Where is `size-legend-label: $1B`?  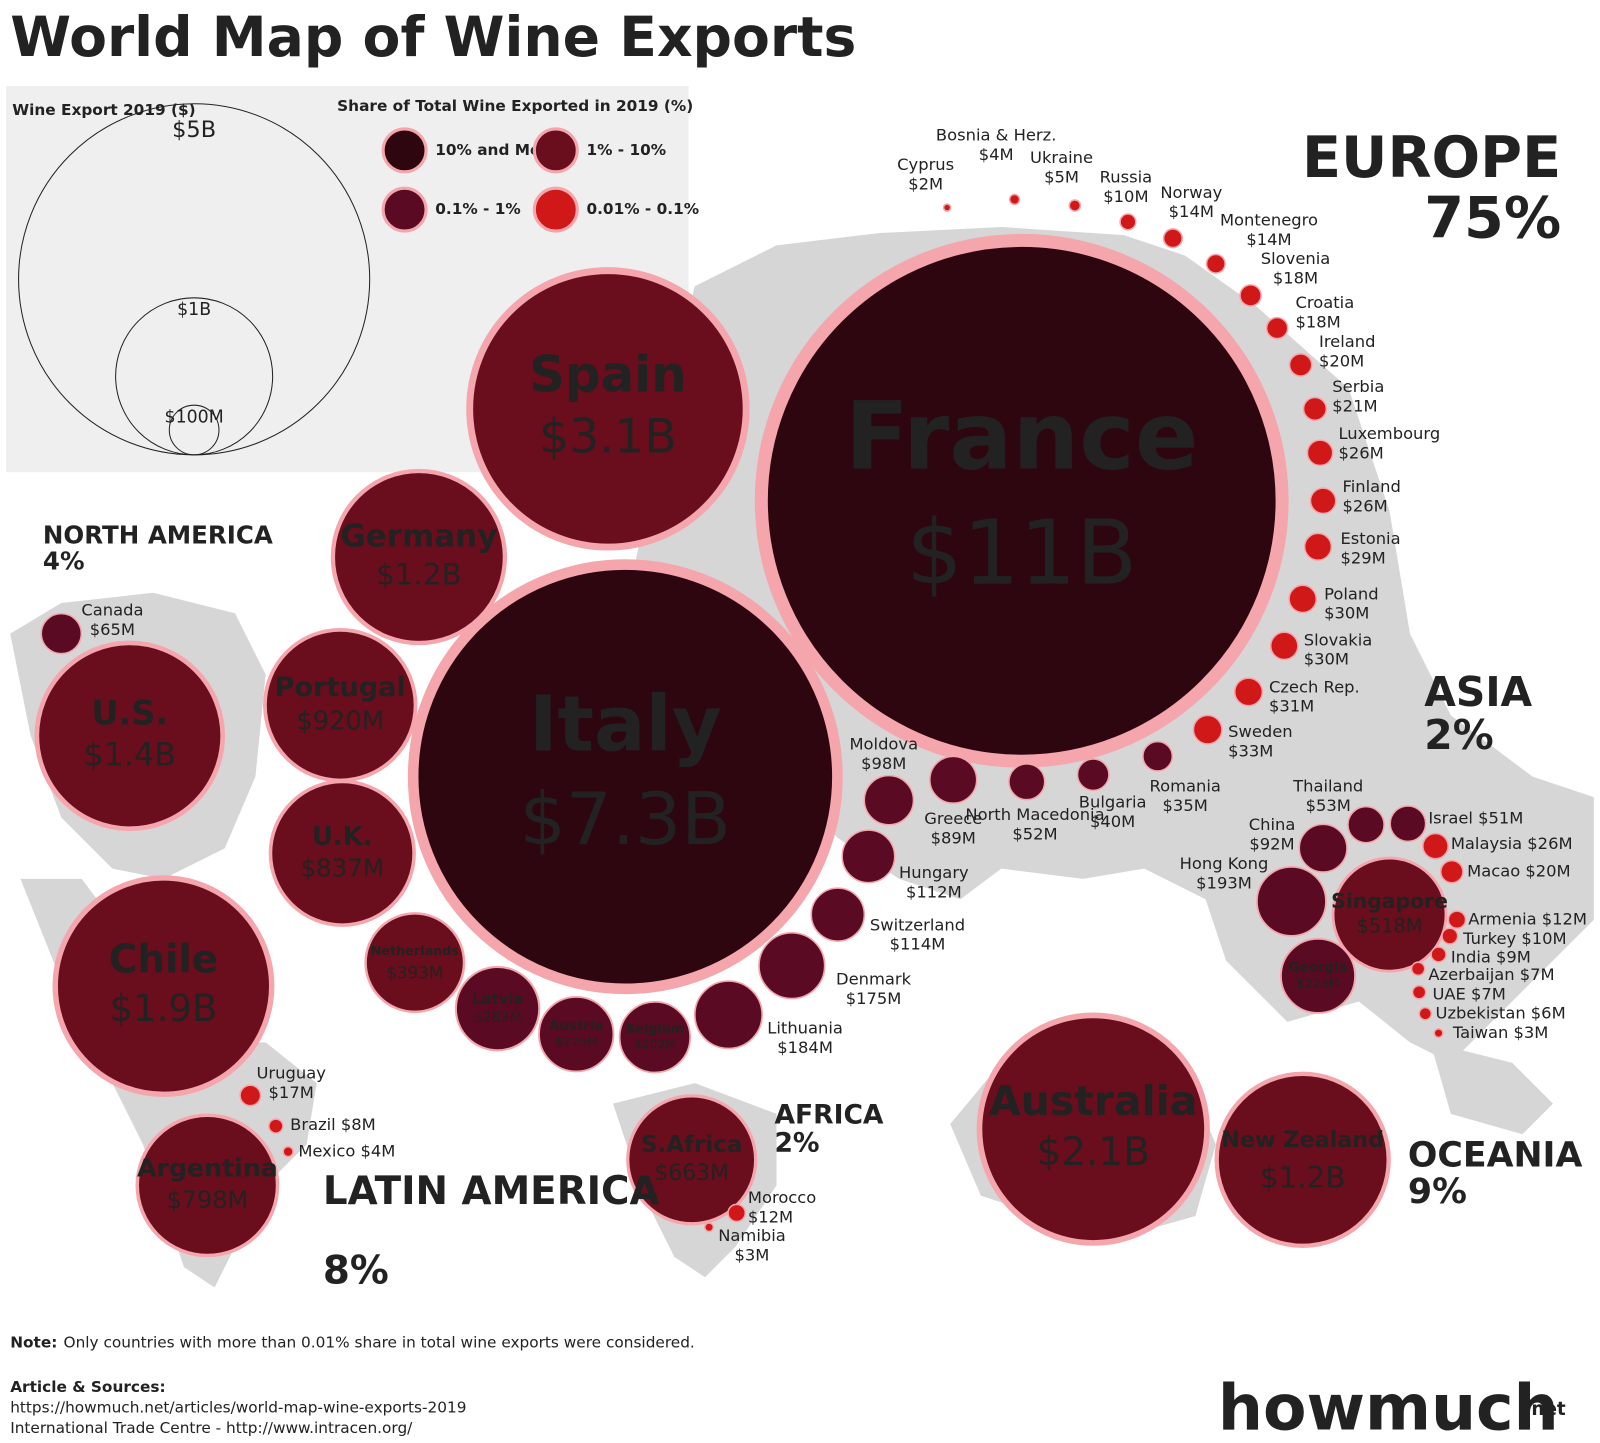 size-legend-label: $1B is located at coordinates (194, 310).